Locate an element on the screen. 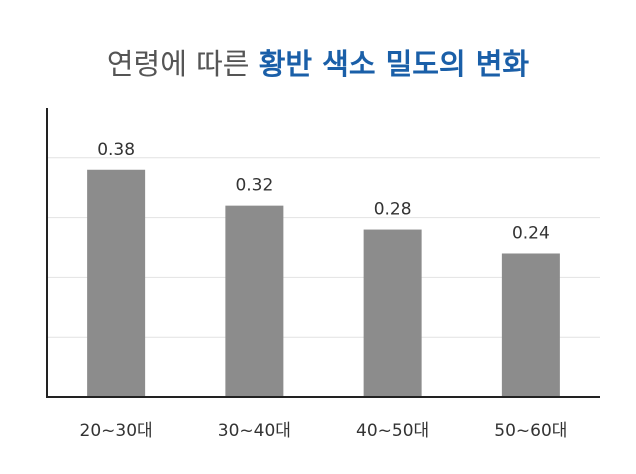 The height and width of the screenshot is (474, 636). value-label: 0.24 is located at coordinates (531, 233).